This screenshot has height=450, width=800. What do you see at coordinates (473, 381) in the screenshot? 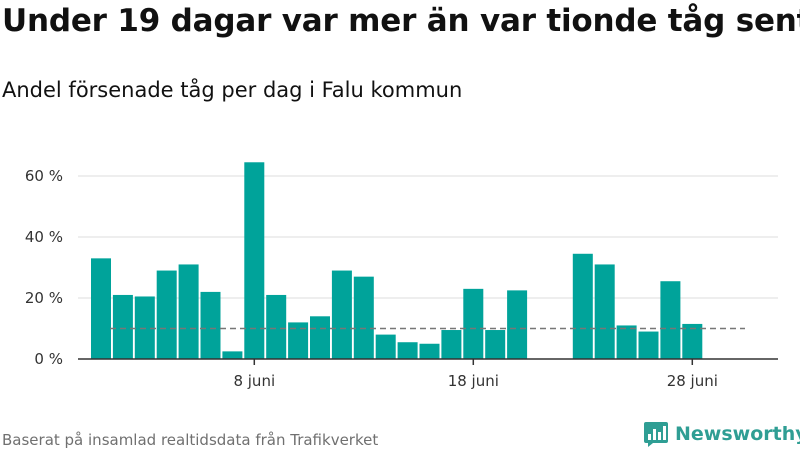
I see `x-tick-label: 18 juni` at bounding box center [473, 381].